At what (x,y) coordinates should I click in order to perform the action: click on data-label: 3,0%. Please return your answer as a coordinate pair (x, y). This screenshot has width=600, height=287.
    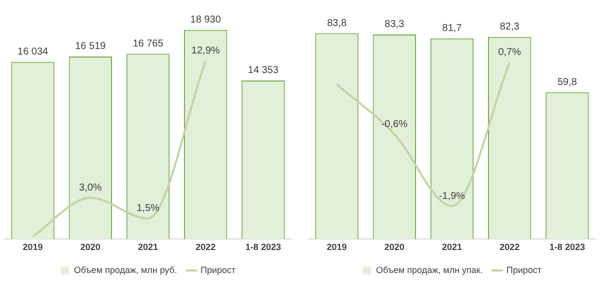
    Looking at the image, I should click on (90, 188).